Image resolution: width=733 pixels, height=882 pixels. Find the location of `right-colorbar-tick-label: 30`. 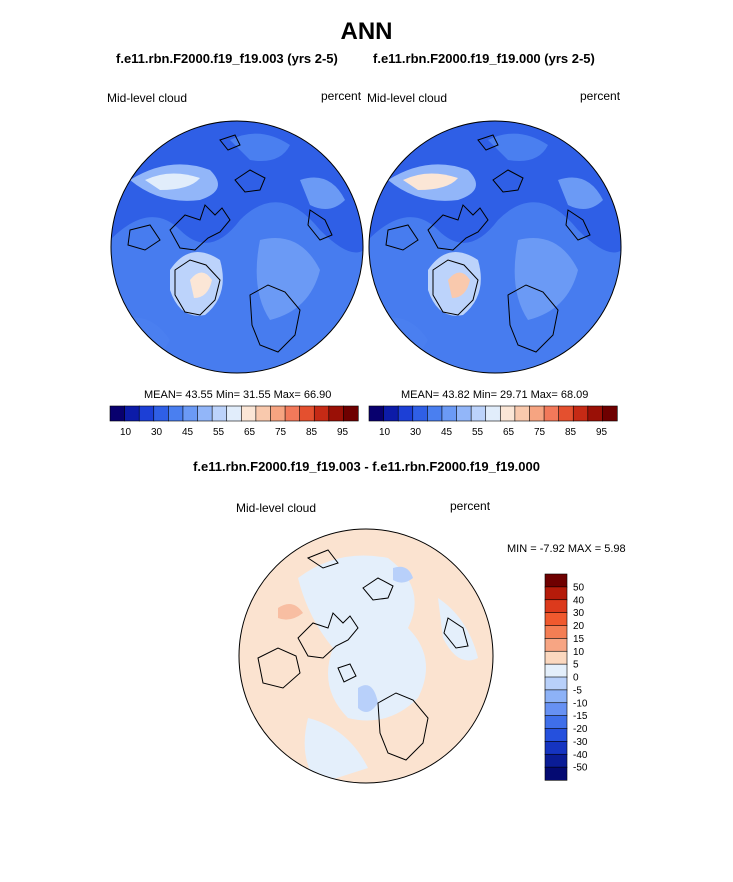

right-colorbar-tick-label: 30 is located at coordinates (416, 432).